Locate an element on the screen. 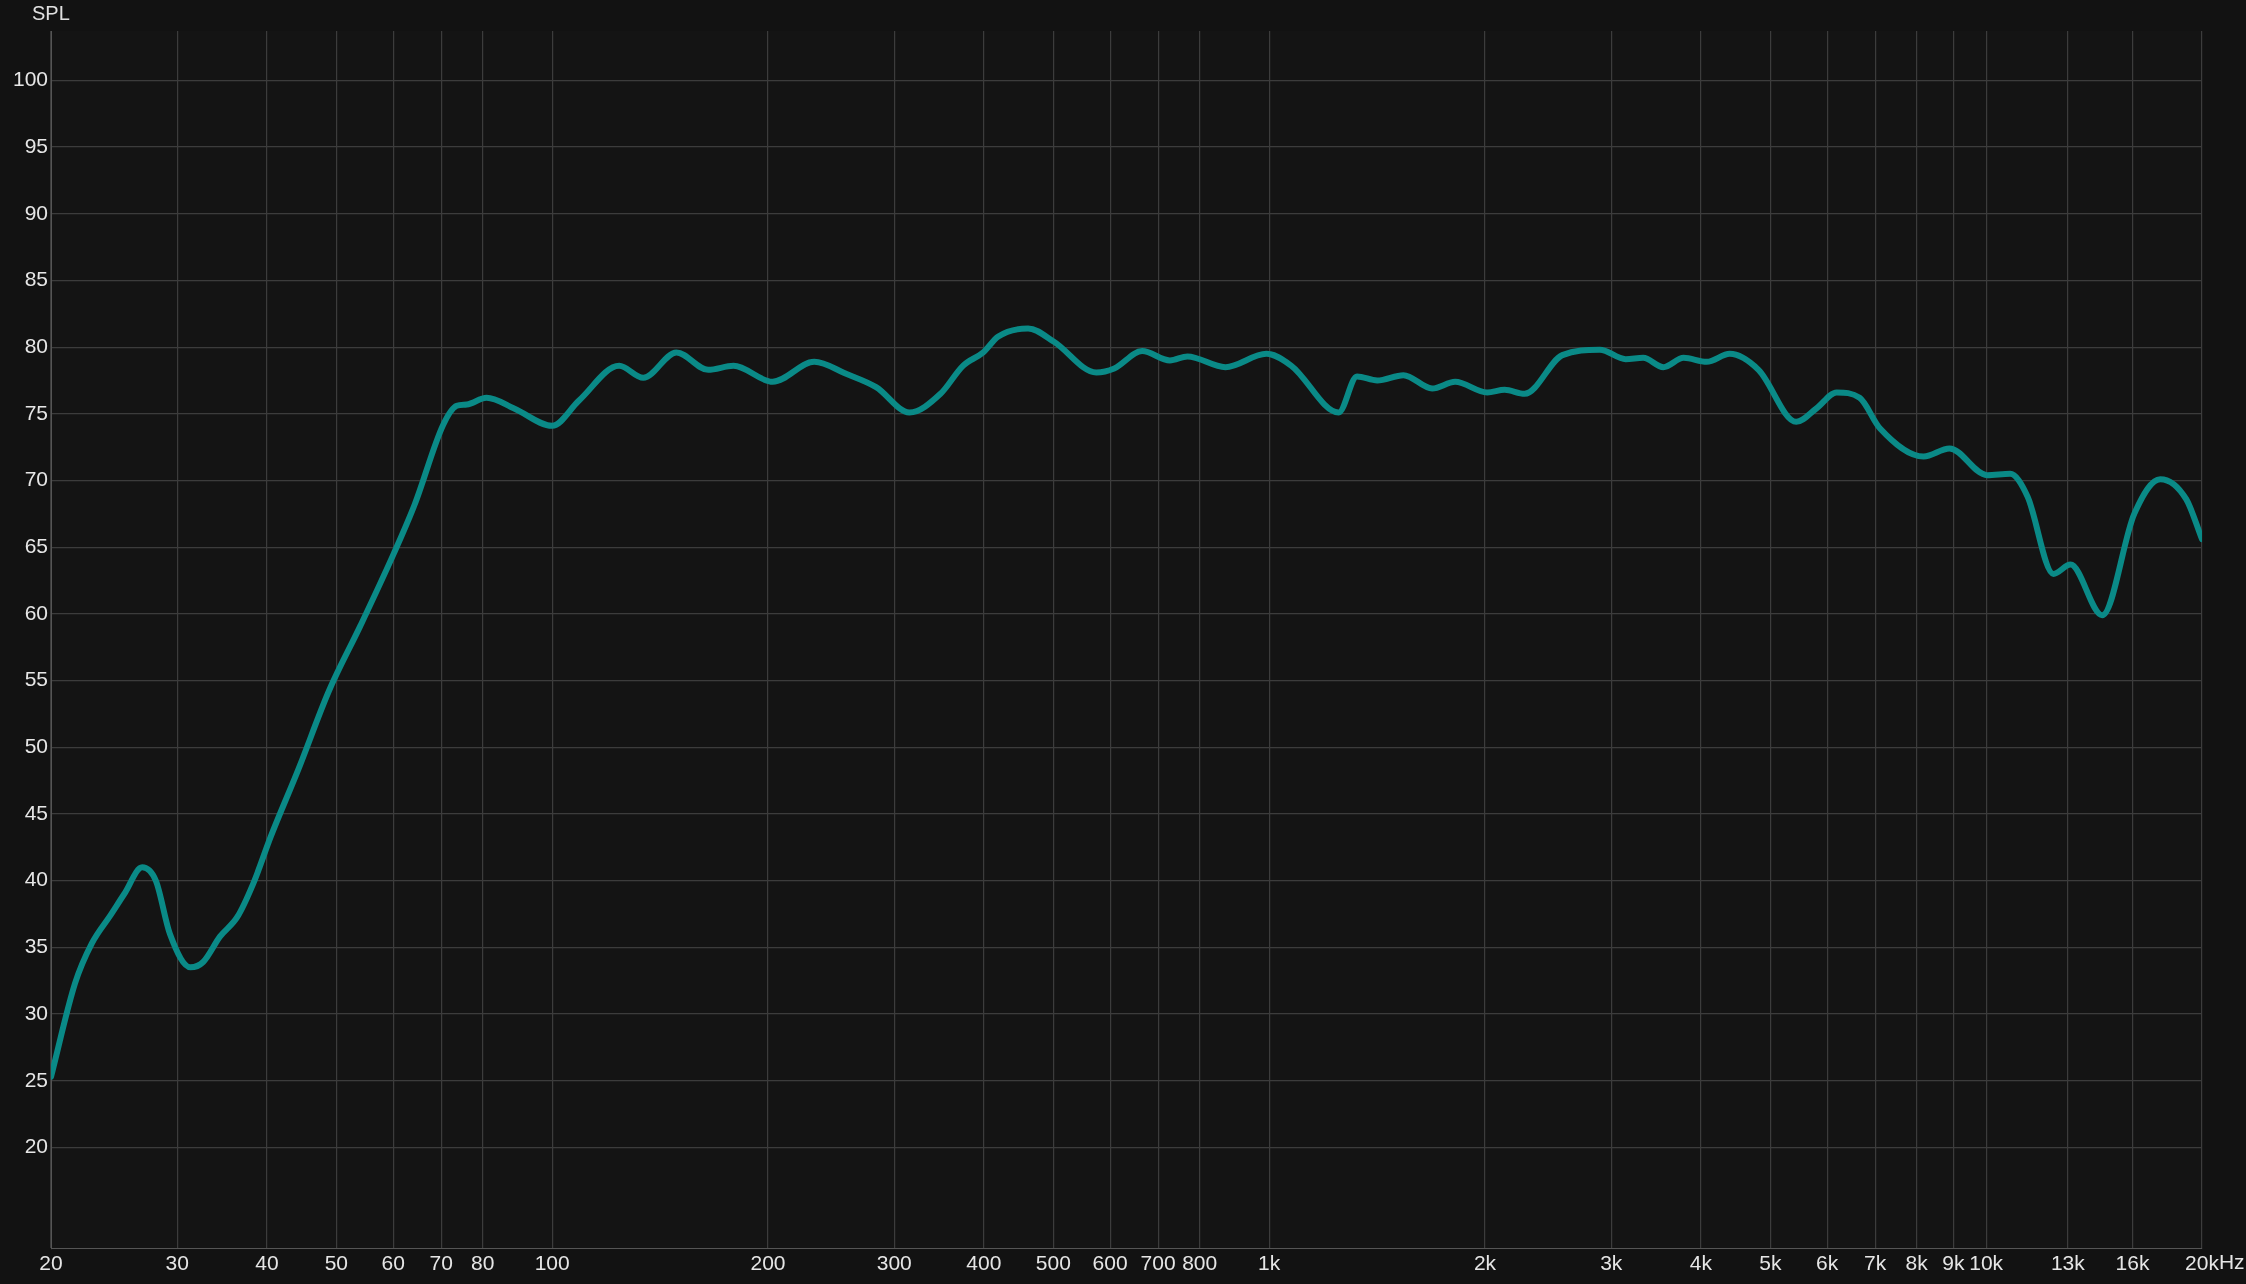 The image size is (2246, 1284). x-tick-label: 800 is located at coordinates (1200, 1263).